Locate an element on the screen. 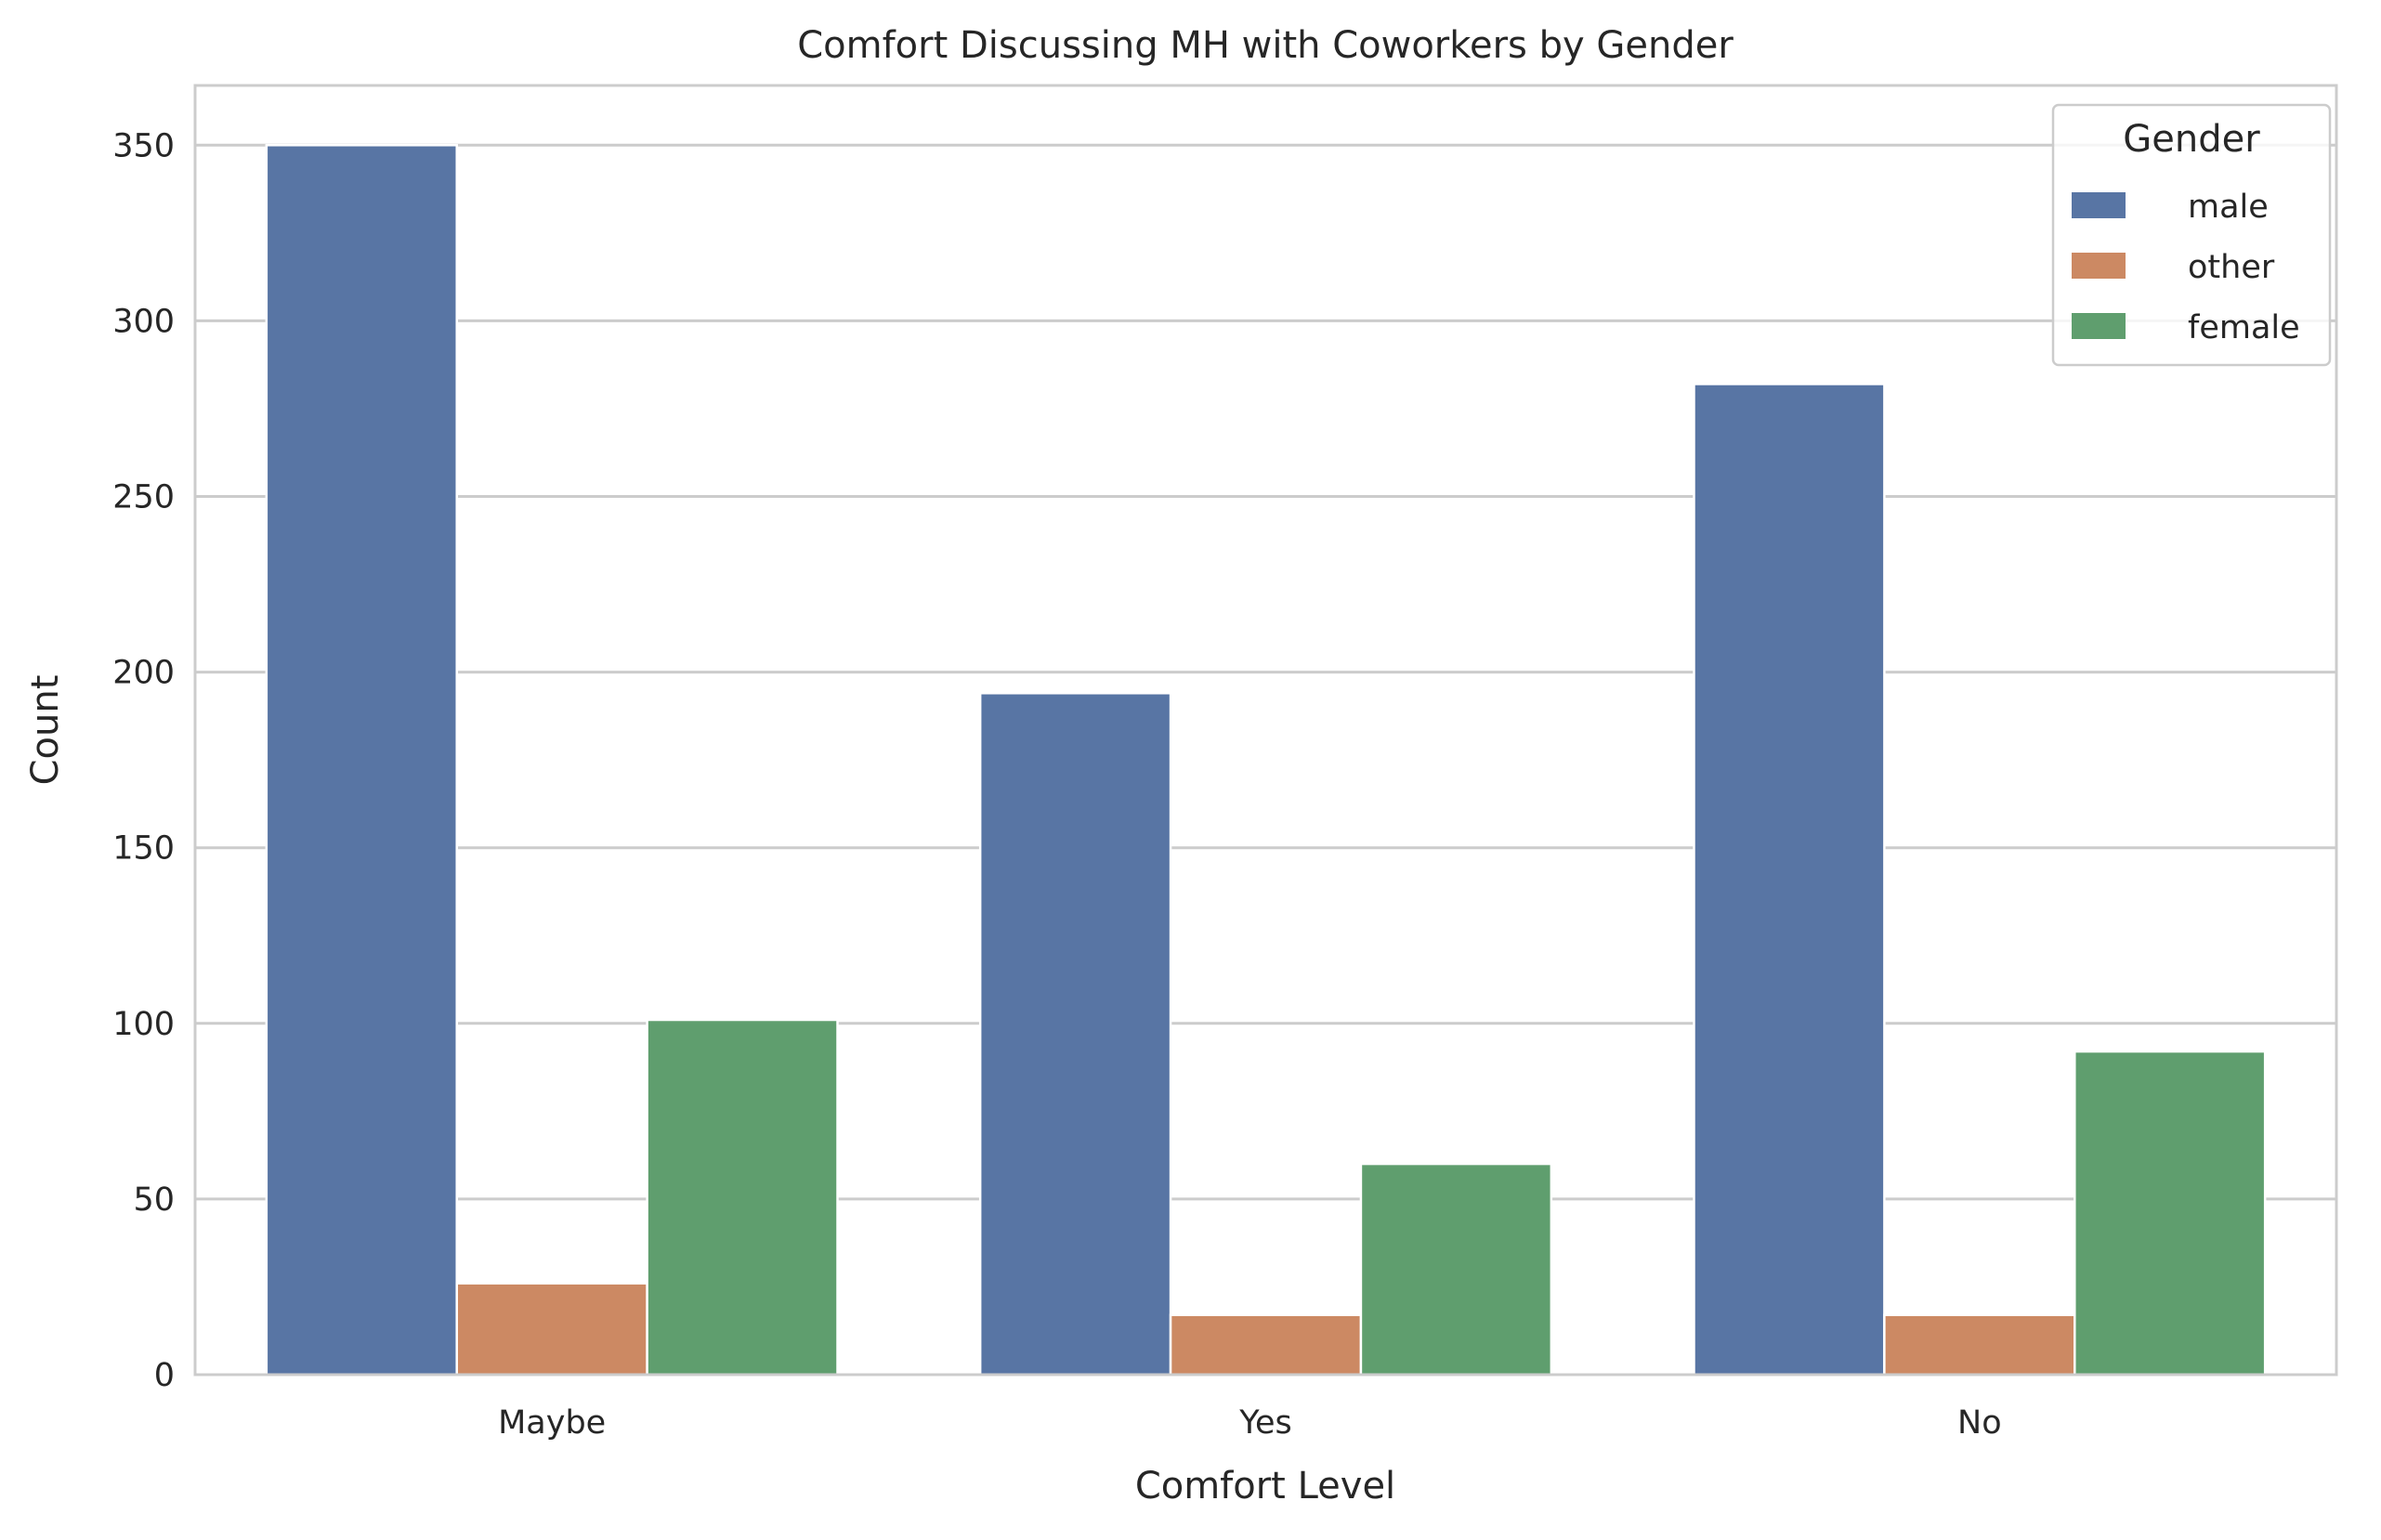 The height and width of the screenshot is (1540, 2381). bar-male-yes is located at coordinates (1075, 1034).